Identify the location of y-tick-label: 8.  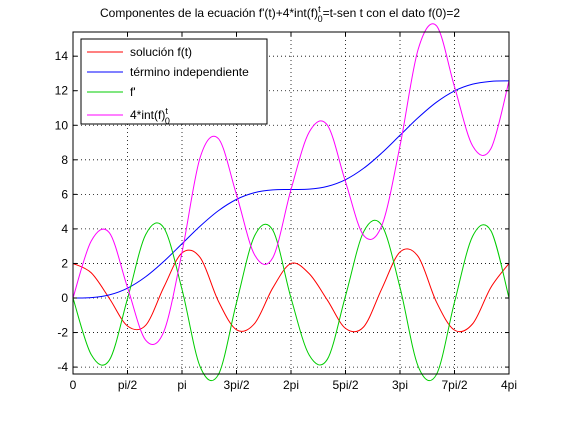
(64, 160).